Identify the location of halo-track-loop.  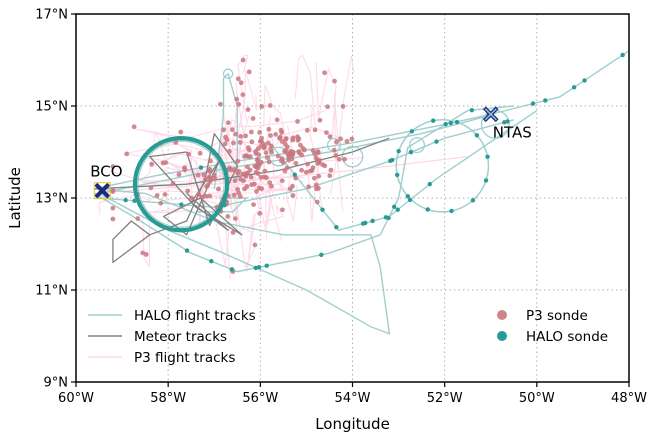
(228, 74).